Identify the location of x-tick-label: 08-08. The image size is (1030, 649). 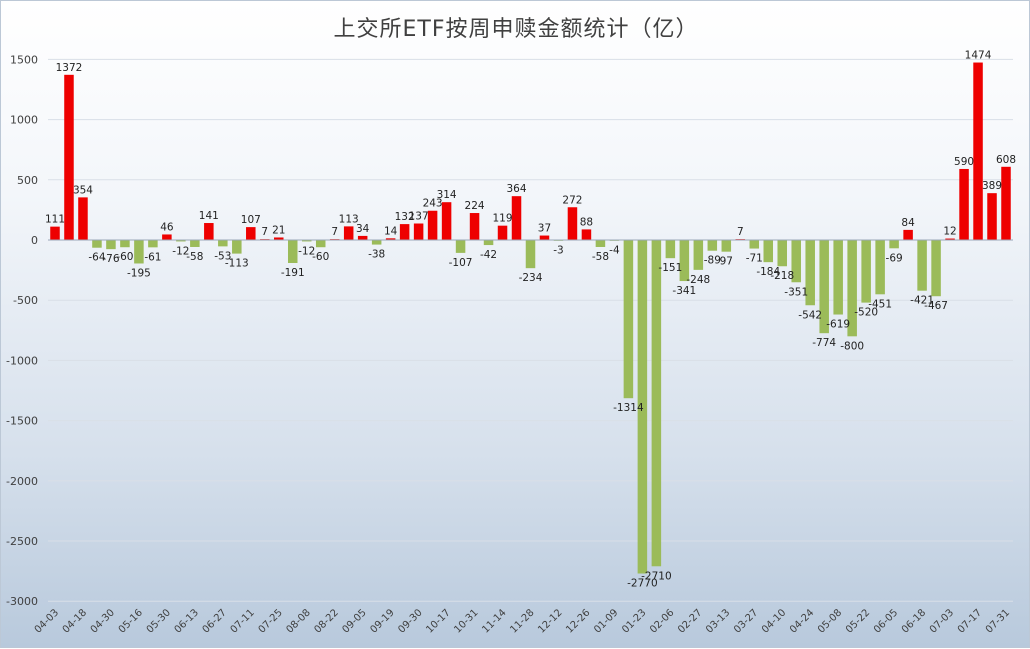
(299, 621).